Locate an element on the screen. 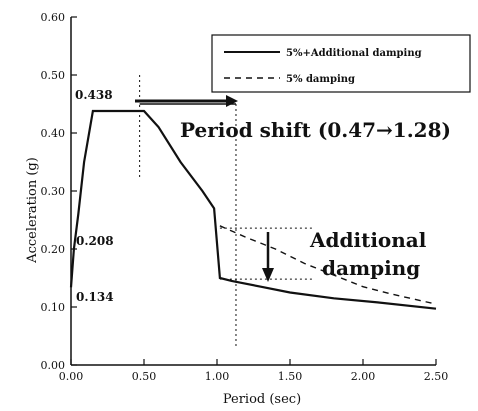 This screenshot has width=478, height=411. annotation-additional-damping-line1: Additional is located at coordinates (368, 240).